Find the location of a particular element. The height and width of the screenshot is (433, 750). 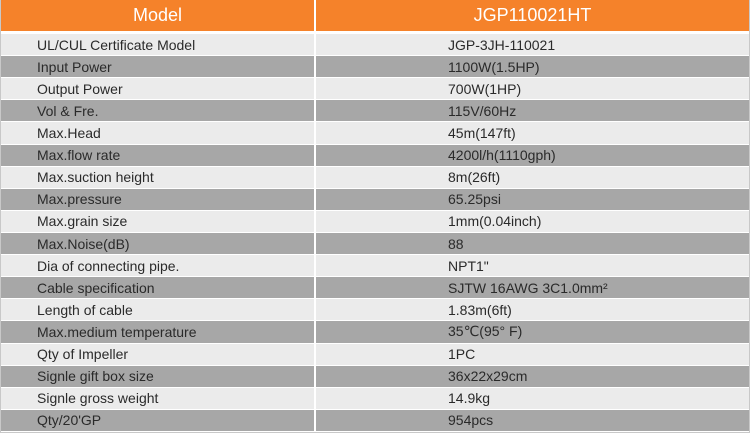

row-label: Max.medium temperature is located at coordinates (158, 332).